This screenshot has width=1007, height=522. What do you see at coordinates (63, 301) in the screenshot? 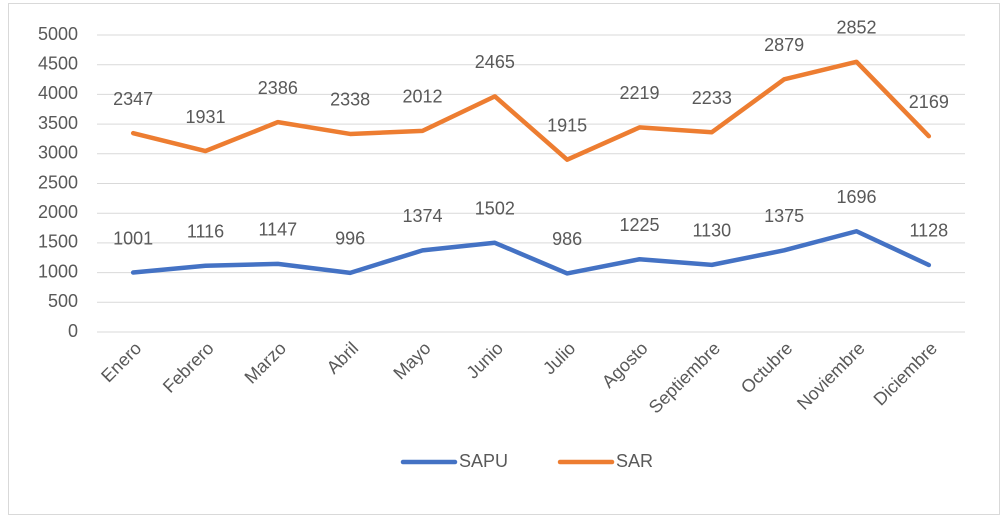
I see `y-tick-label: 500` at bounding box center [63, 301].